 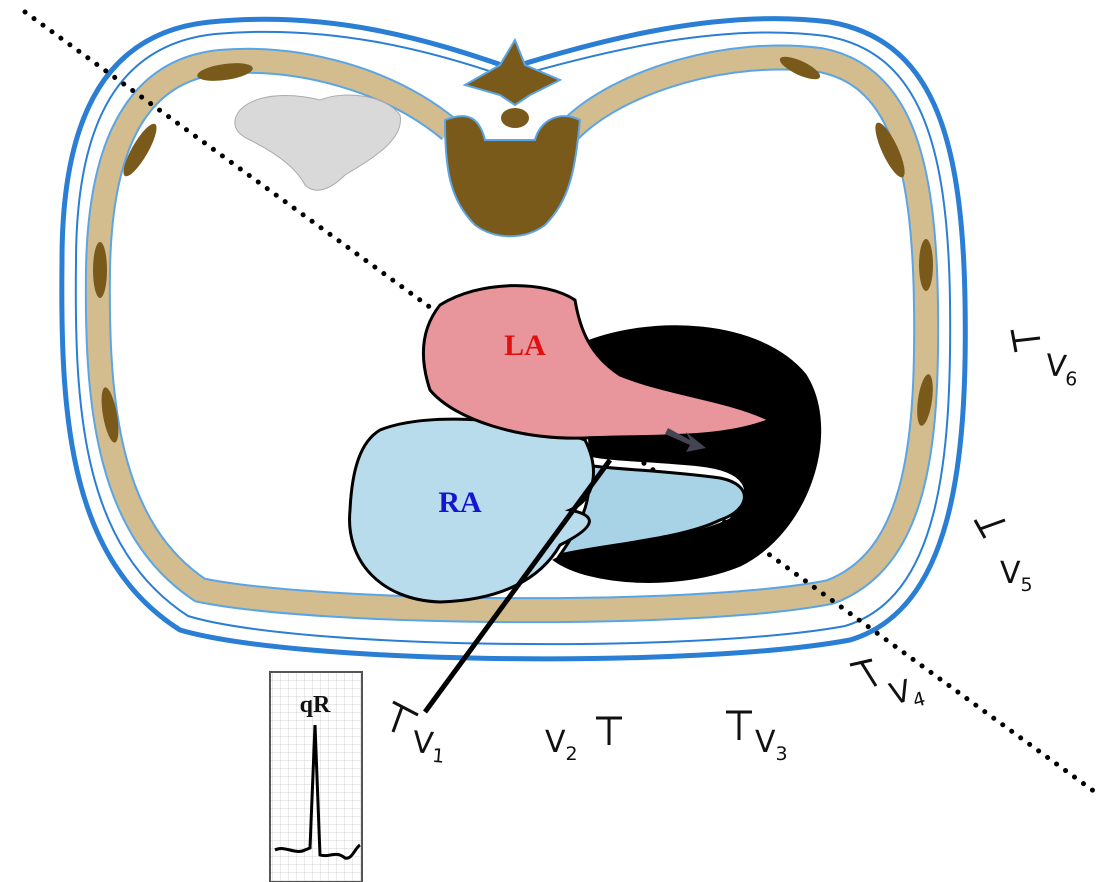 I want to click on lead-label: V4, so click(x=907, y=693).